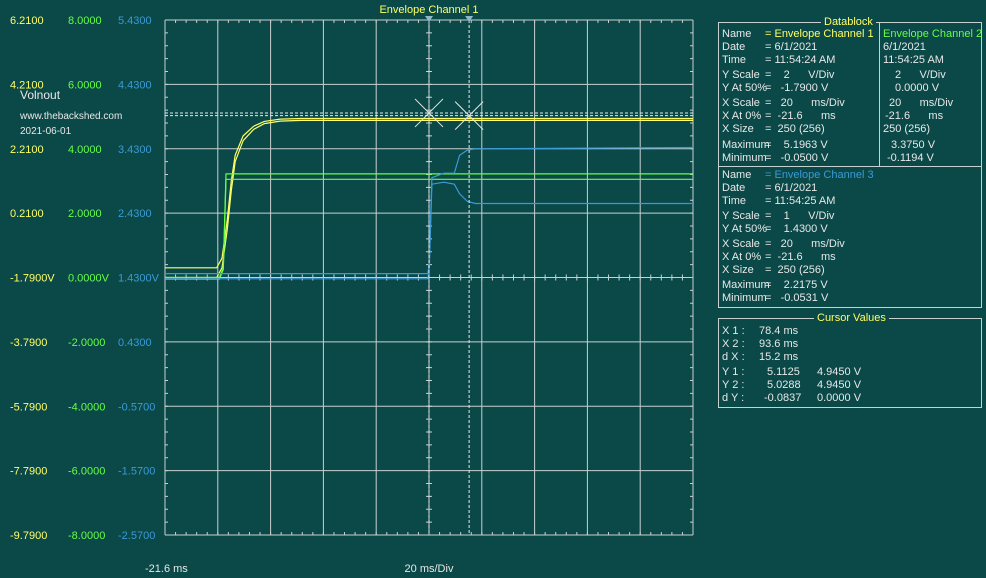 The image size is (986, 578). Describe the element at coordinates (85, 214) in the screenshot. I see `y-tick-label: 2.0000` at that location.